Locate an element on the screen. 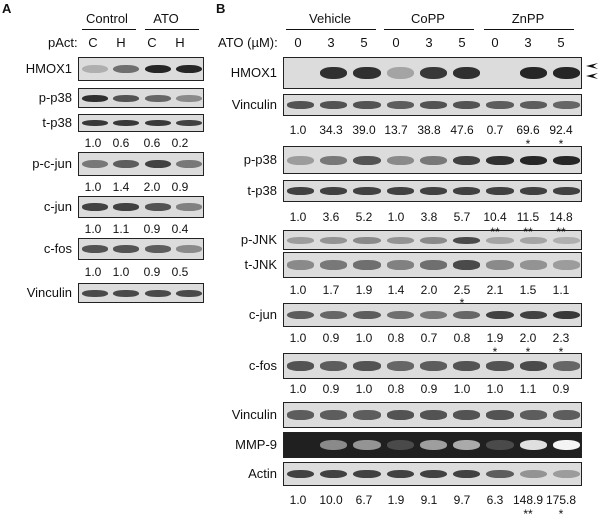 Image resolution: width=600 pixels, height=523 pixels. quant-value-b: 175.8 is located at coordinates (561, 500).